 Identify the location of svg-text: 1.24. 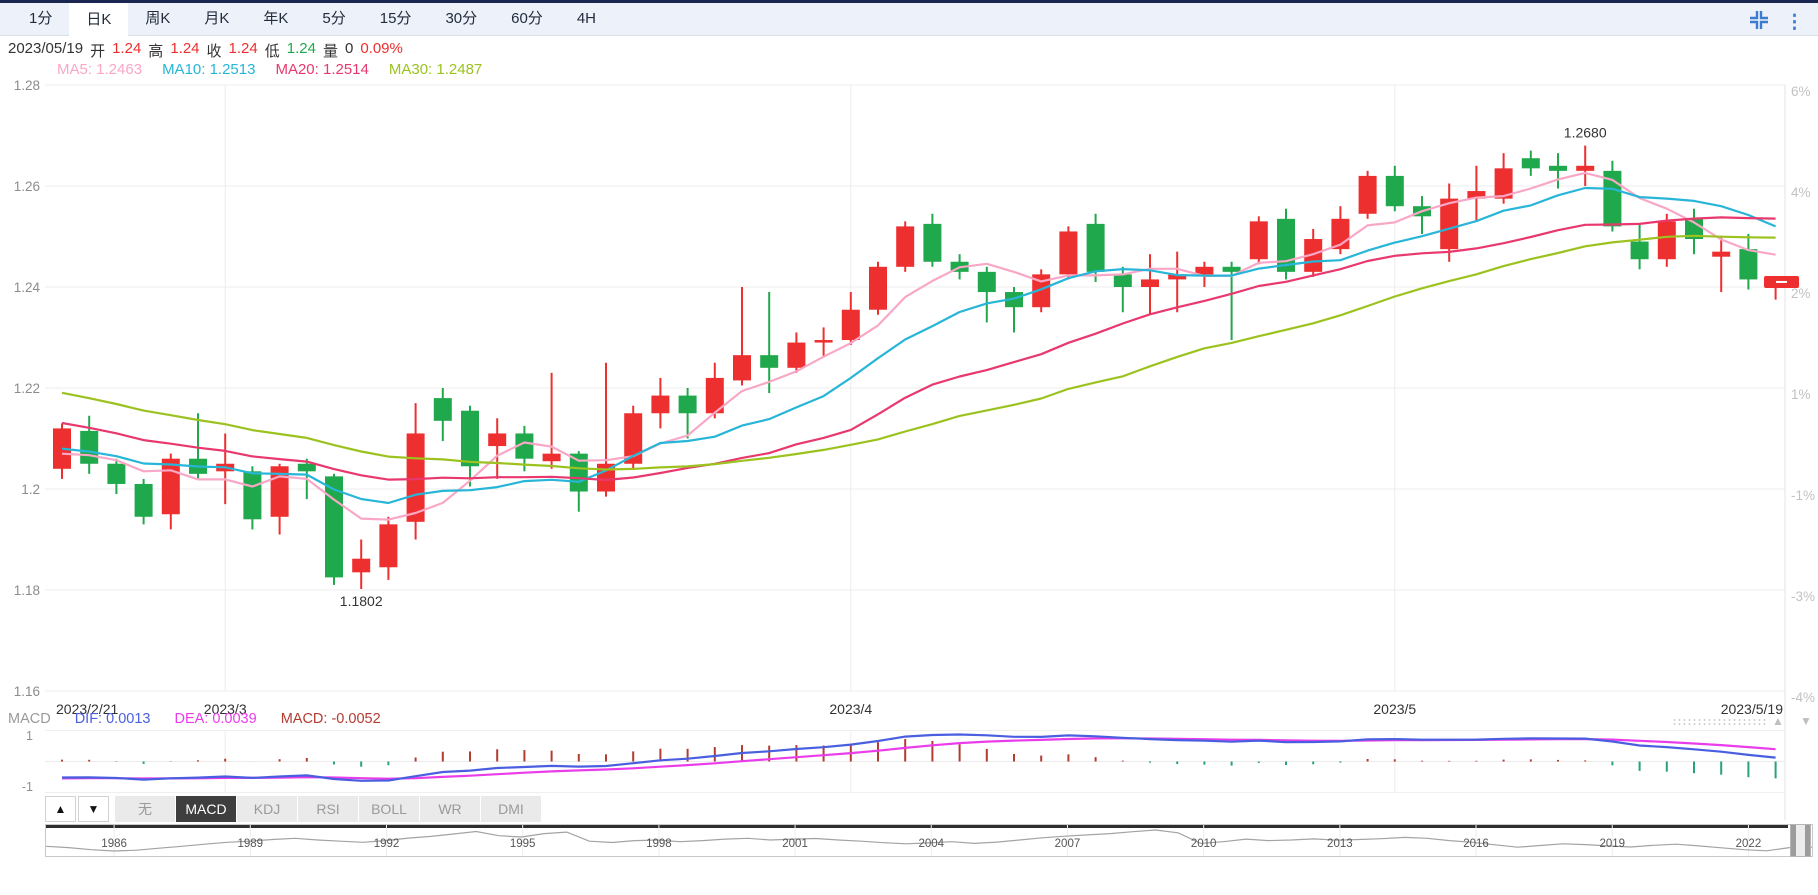
(27, 287).